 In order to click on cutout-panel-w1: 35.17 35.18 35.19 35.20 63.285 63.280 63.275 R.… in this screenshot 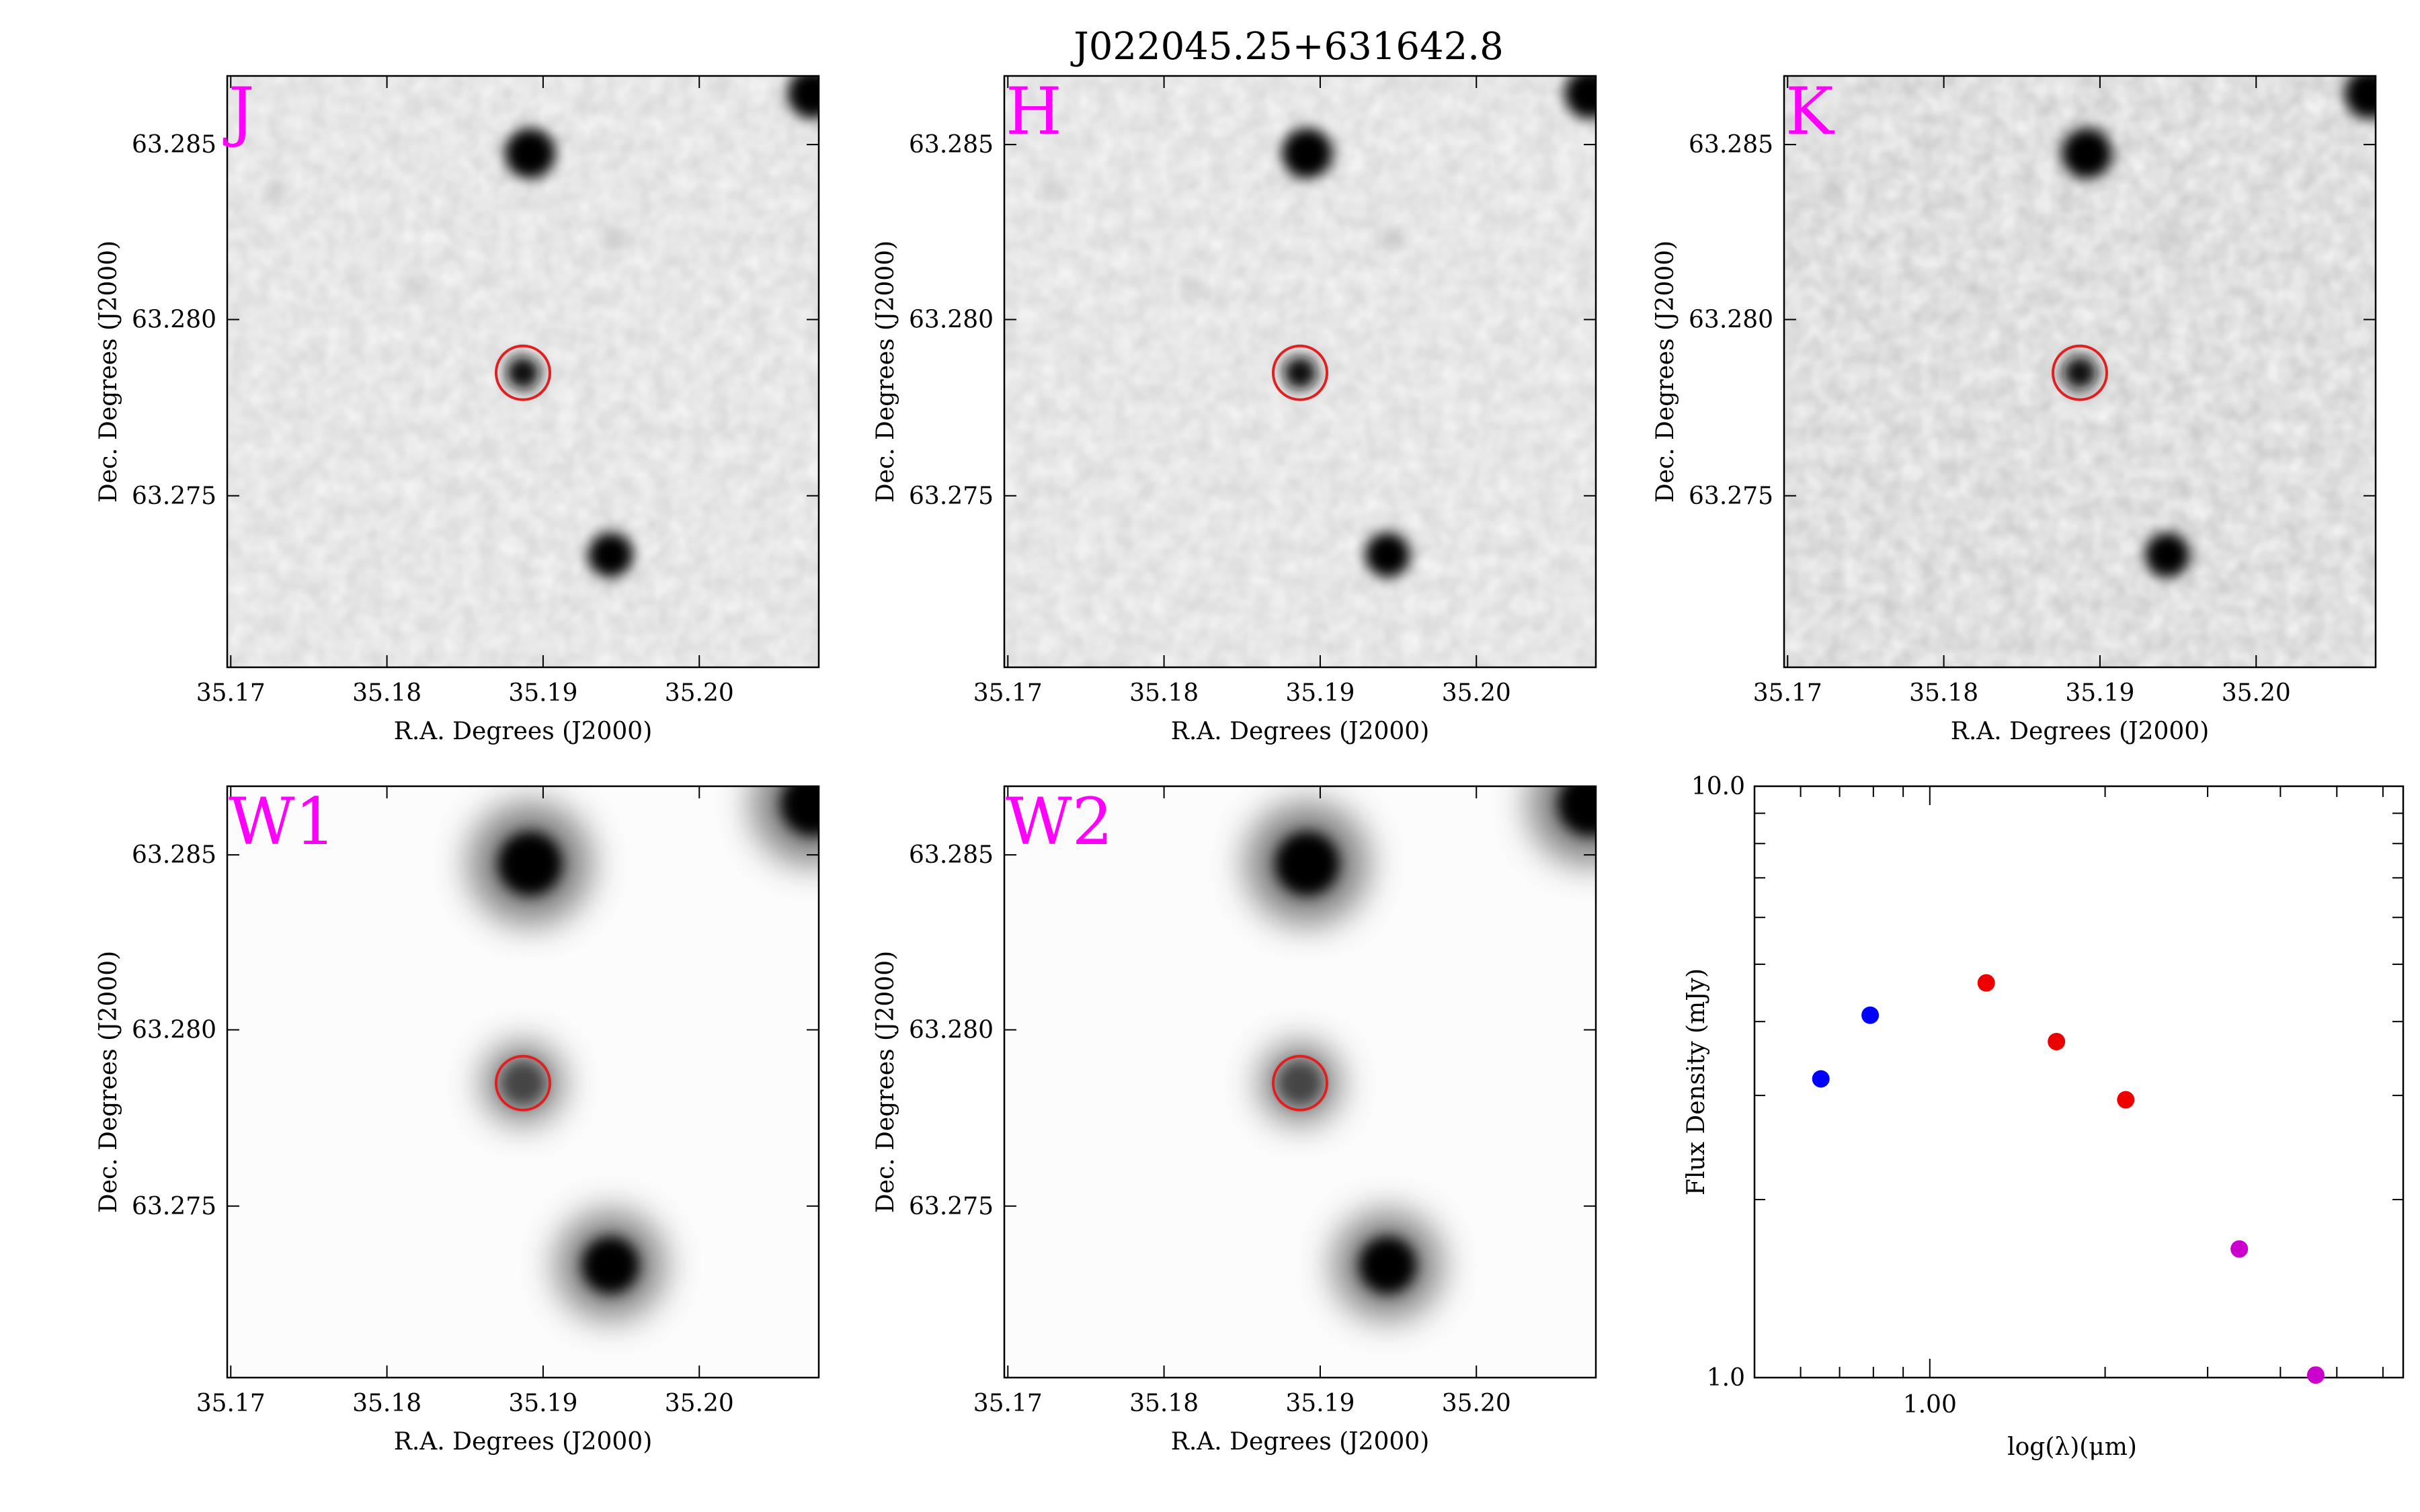, I will do `click(458, 1120)`.